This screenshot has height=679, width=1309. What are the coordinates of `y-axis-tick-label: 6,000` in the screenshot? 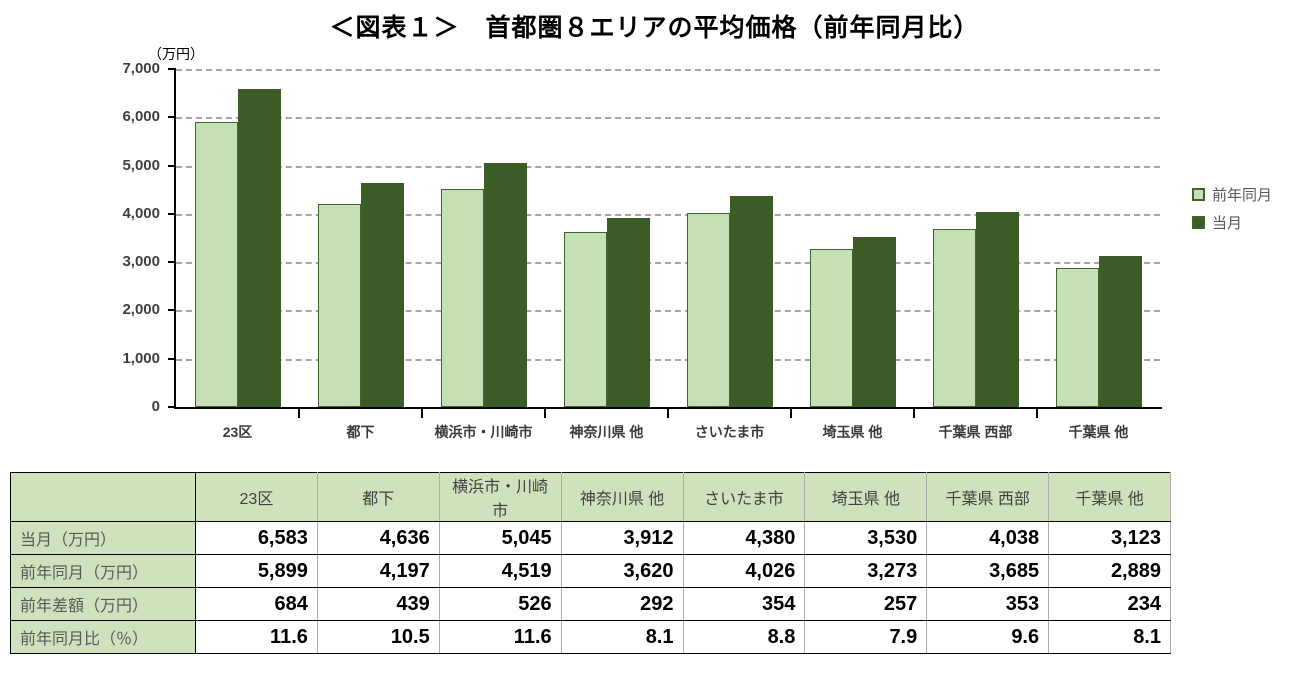 It's located at (141, 117).